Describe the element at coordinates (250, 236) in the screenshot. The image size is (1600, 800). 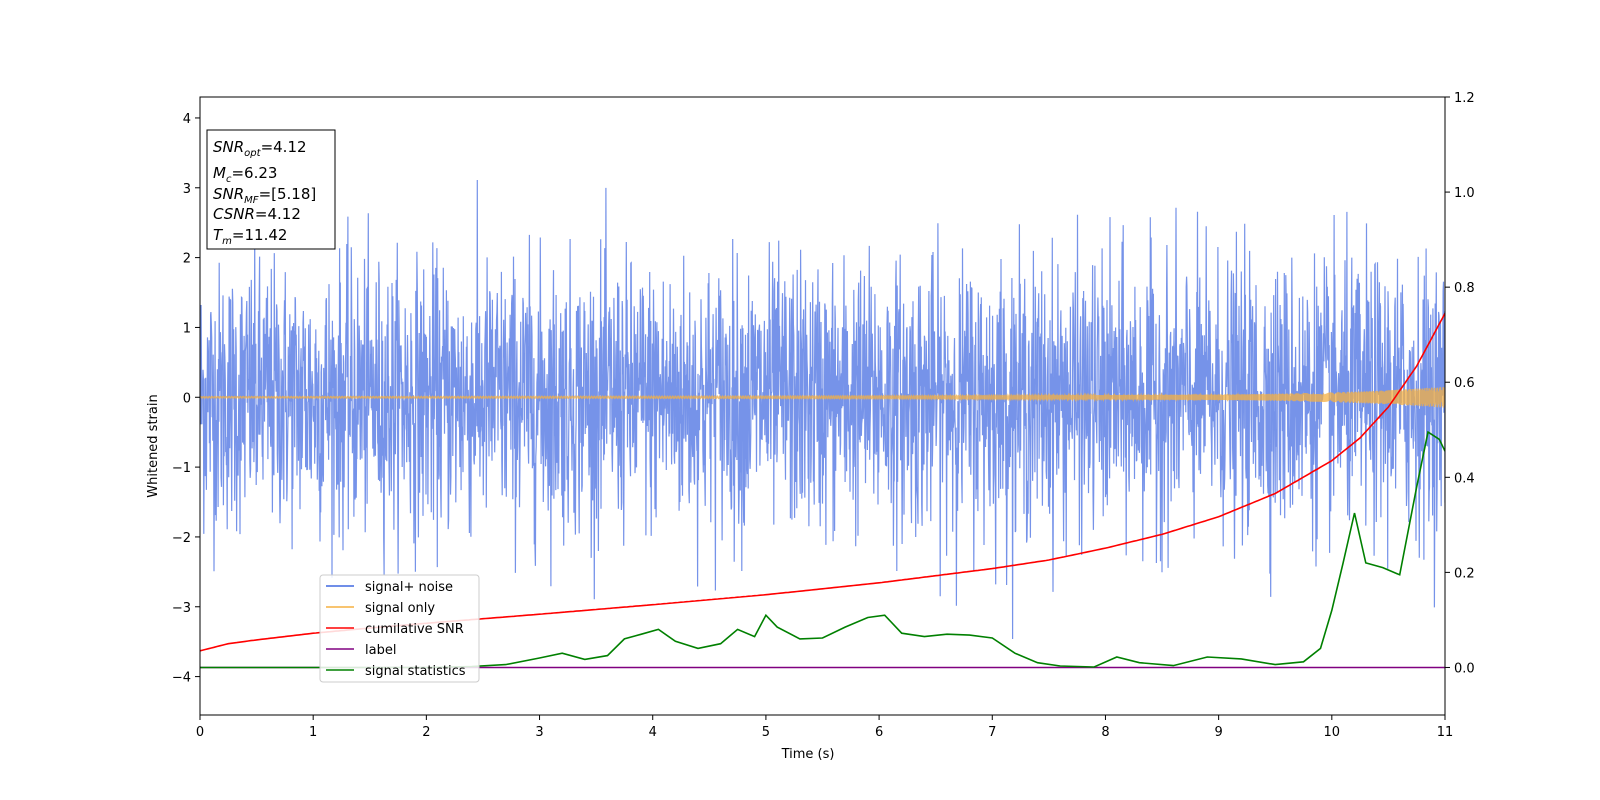
I see `annotation-tm: Tm=11.42` at that location.